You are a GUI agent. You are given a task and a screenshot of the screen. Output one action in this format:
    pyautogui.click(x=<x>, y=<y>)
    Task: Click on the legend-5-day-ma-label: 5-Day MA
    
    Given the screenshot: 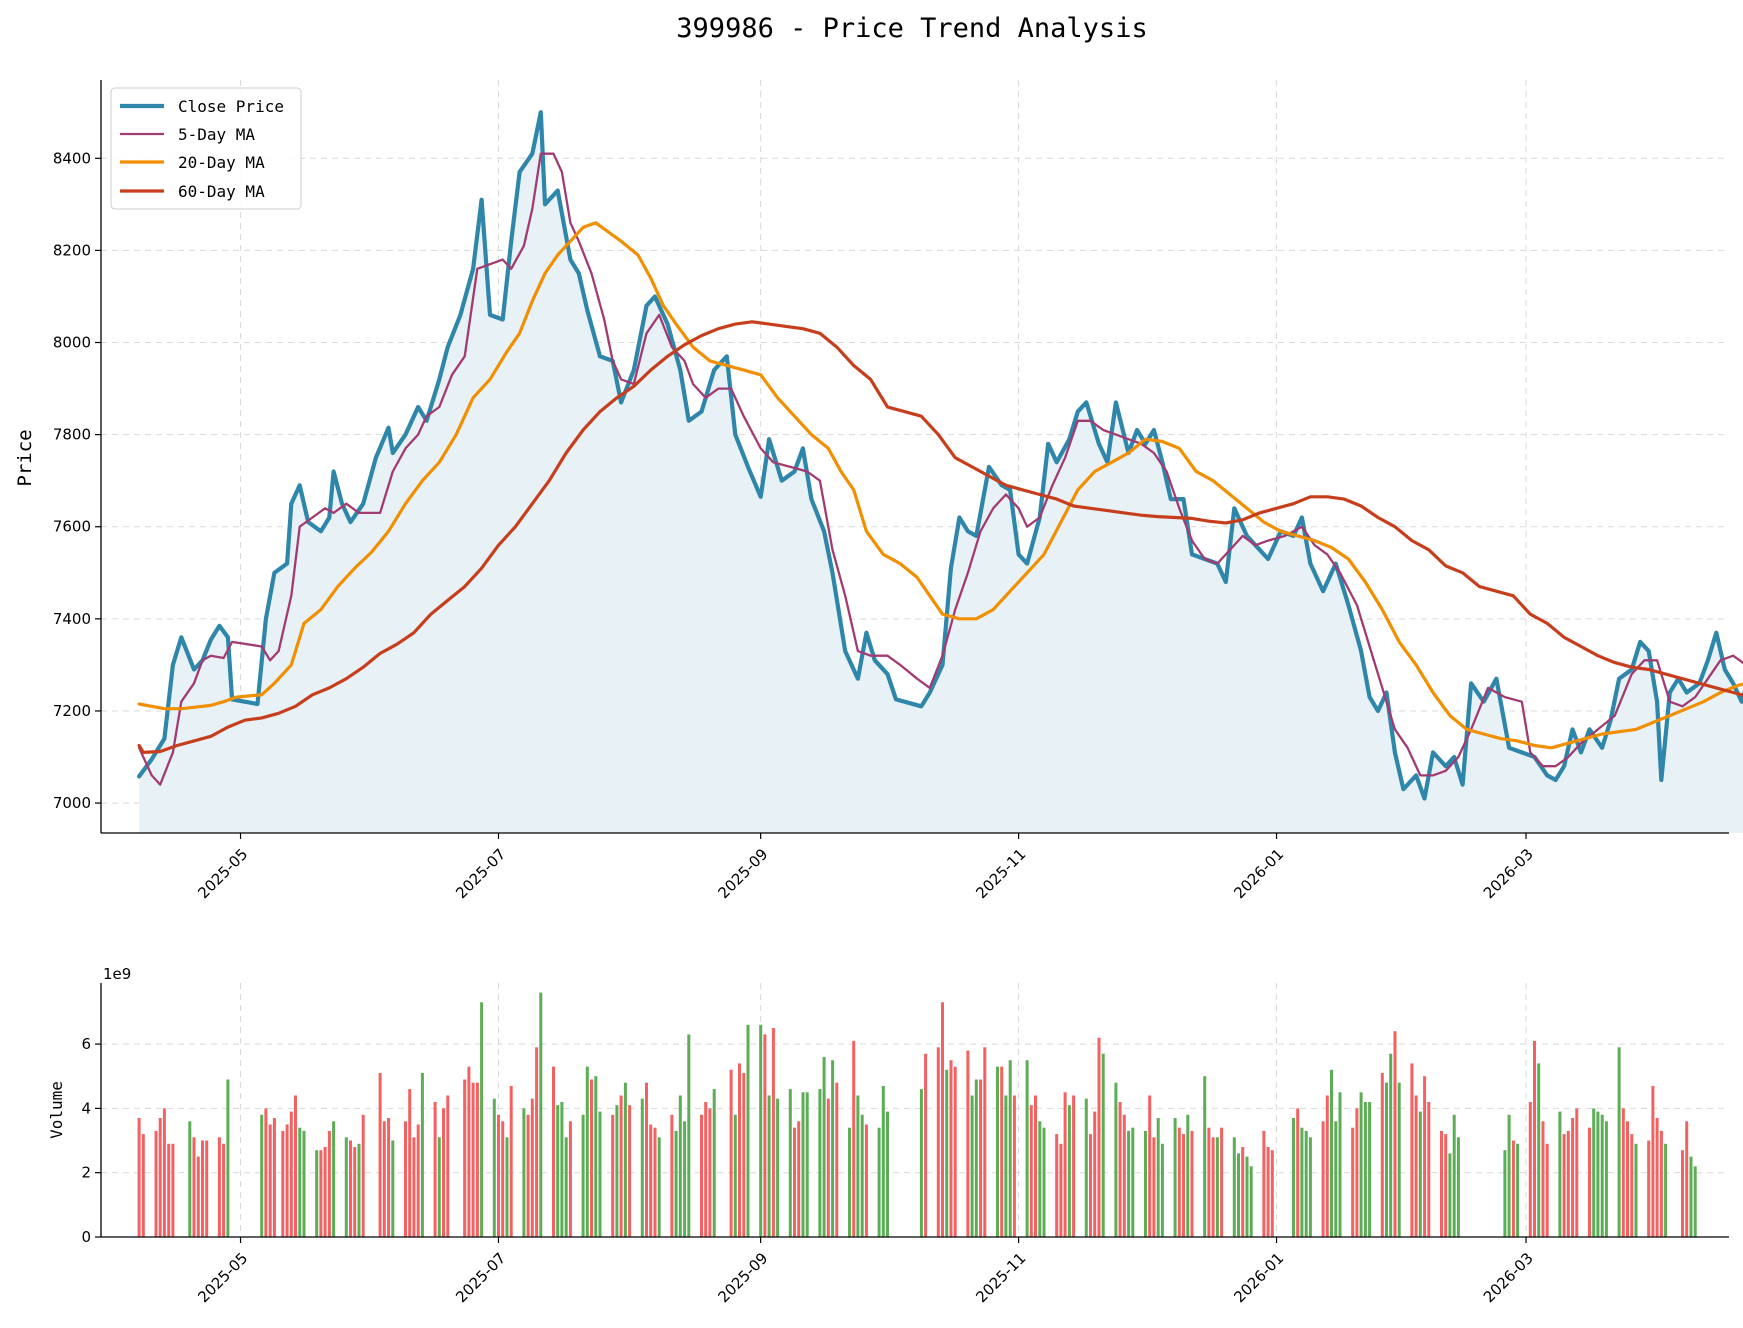 What is the action you would take?
    pyautogui.click(x=216, y=134)
    